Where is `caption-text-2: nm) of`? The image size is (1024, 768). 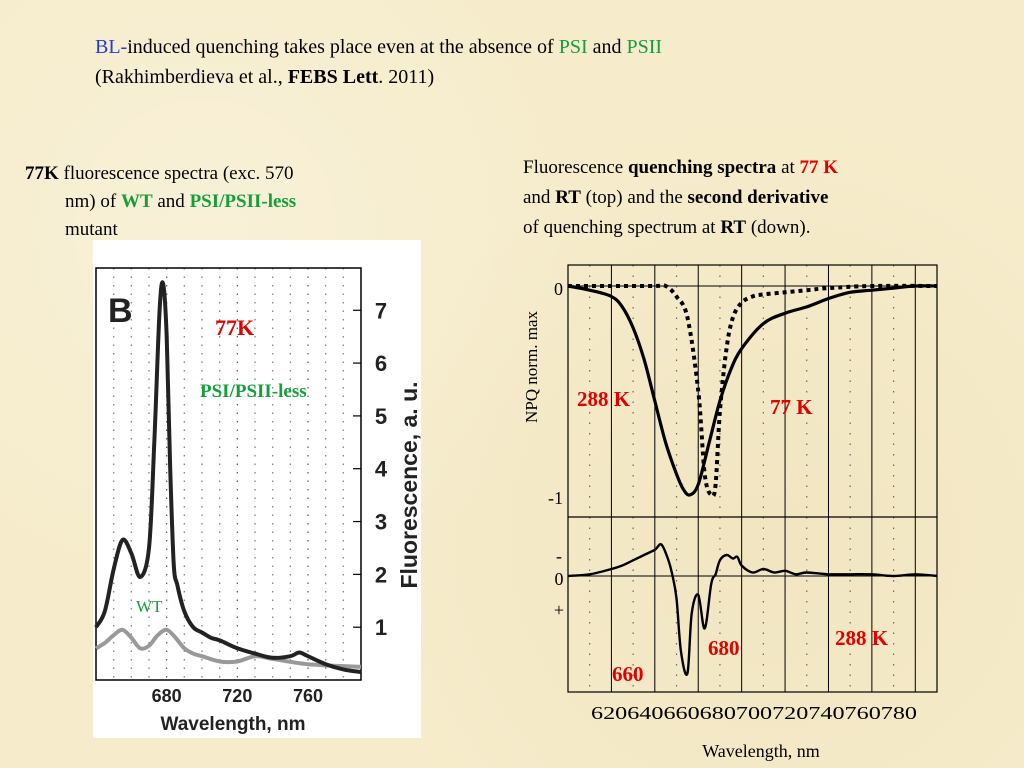
caption-text-2: nm) of is located at coordinates (93, 201).